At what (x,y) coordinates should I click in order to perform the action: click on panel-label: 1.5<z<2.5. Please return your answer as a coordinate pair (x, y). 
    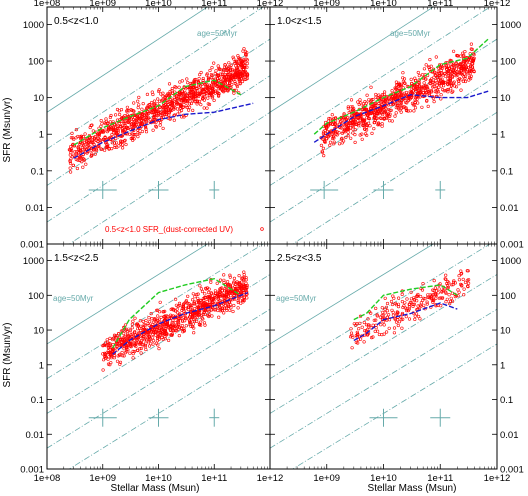
    Looking at the image, I should click on (76, 258).